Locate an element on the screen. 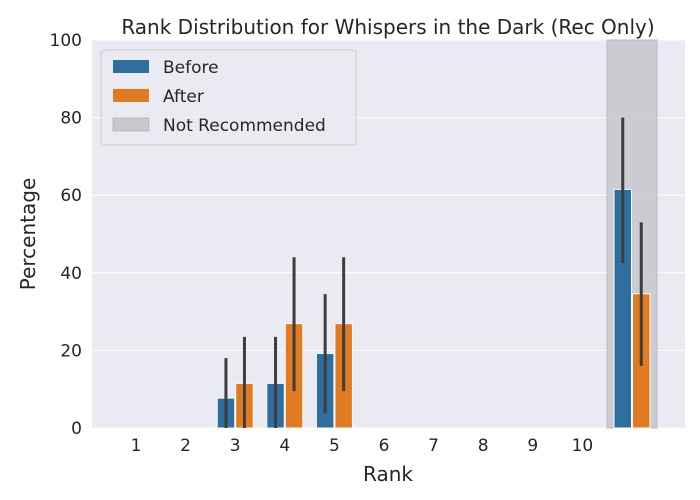 The image size is (700, 500). x-tick-label: 3 is located at coordinates (235, 446).